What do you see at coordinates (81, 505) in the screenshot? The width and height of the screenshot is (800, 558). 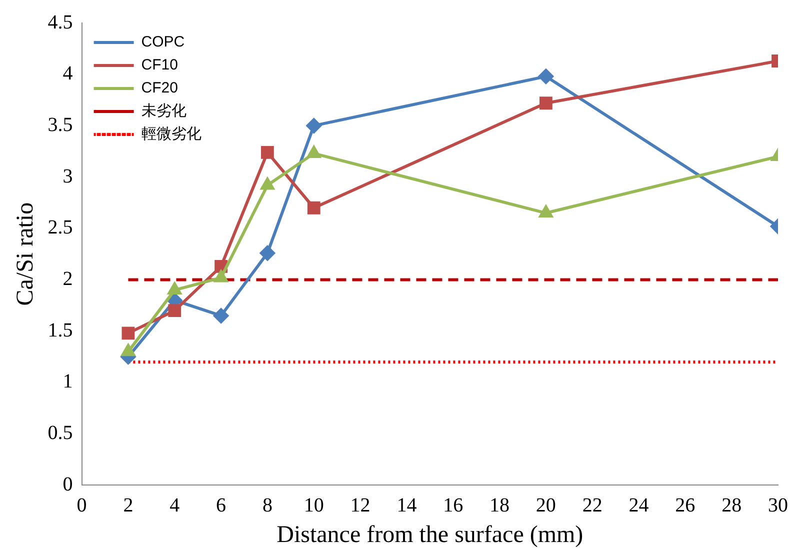 I see `x-tick-label: 0` at bounding box center [81, 505].